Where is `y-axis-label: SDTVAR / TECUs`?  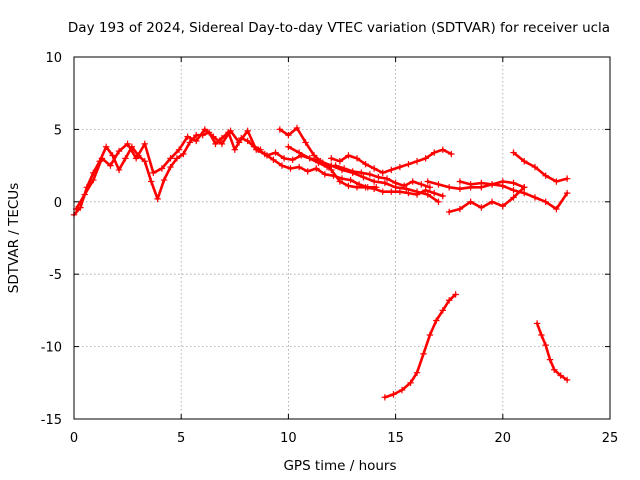
y-axis-label: SDTVAR / TECUs is located at coordinates (14, 238).